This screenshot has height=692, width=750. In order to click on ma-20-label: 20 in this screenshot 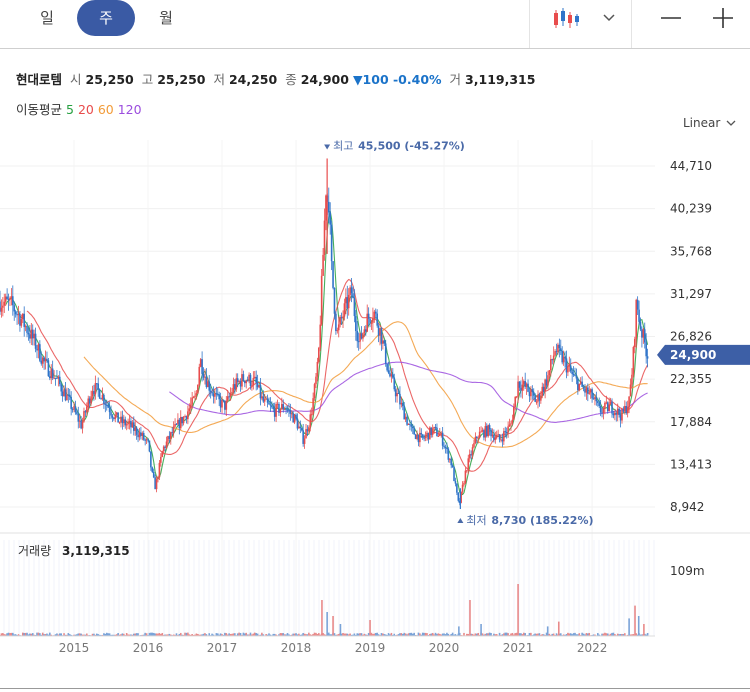, I will do `click(85, 109)`.